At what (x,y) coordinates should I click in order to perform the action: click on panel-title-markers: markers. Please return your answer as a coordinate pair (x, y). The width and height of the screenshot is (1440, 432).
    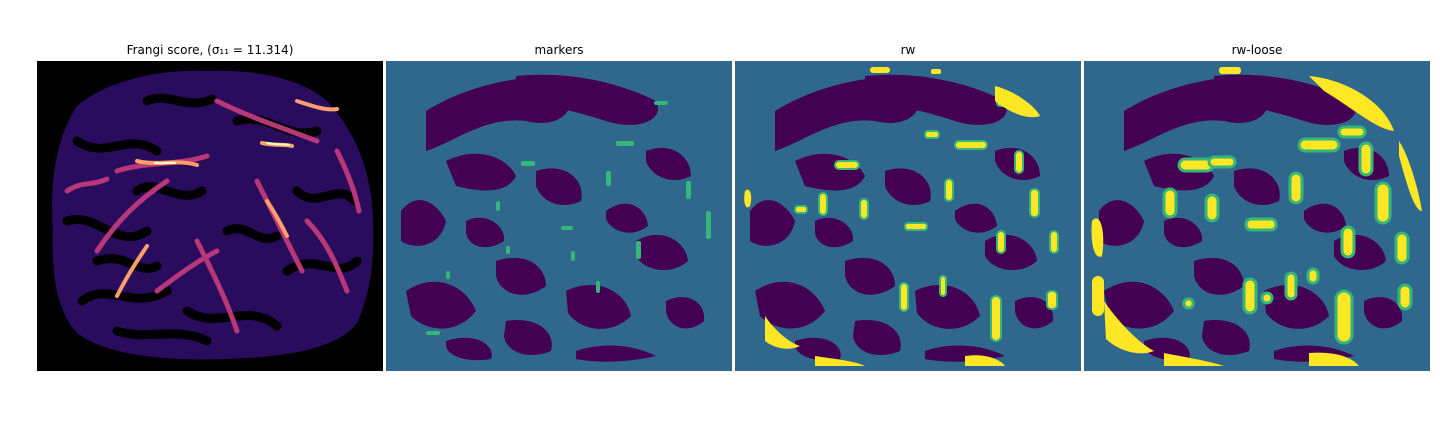
    Looking at the image, I should click on (559, 50).